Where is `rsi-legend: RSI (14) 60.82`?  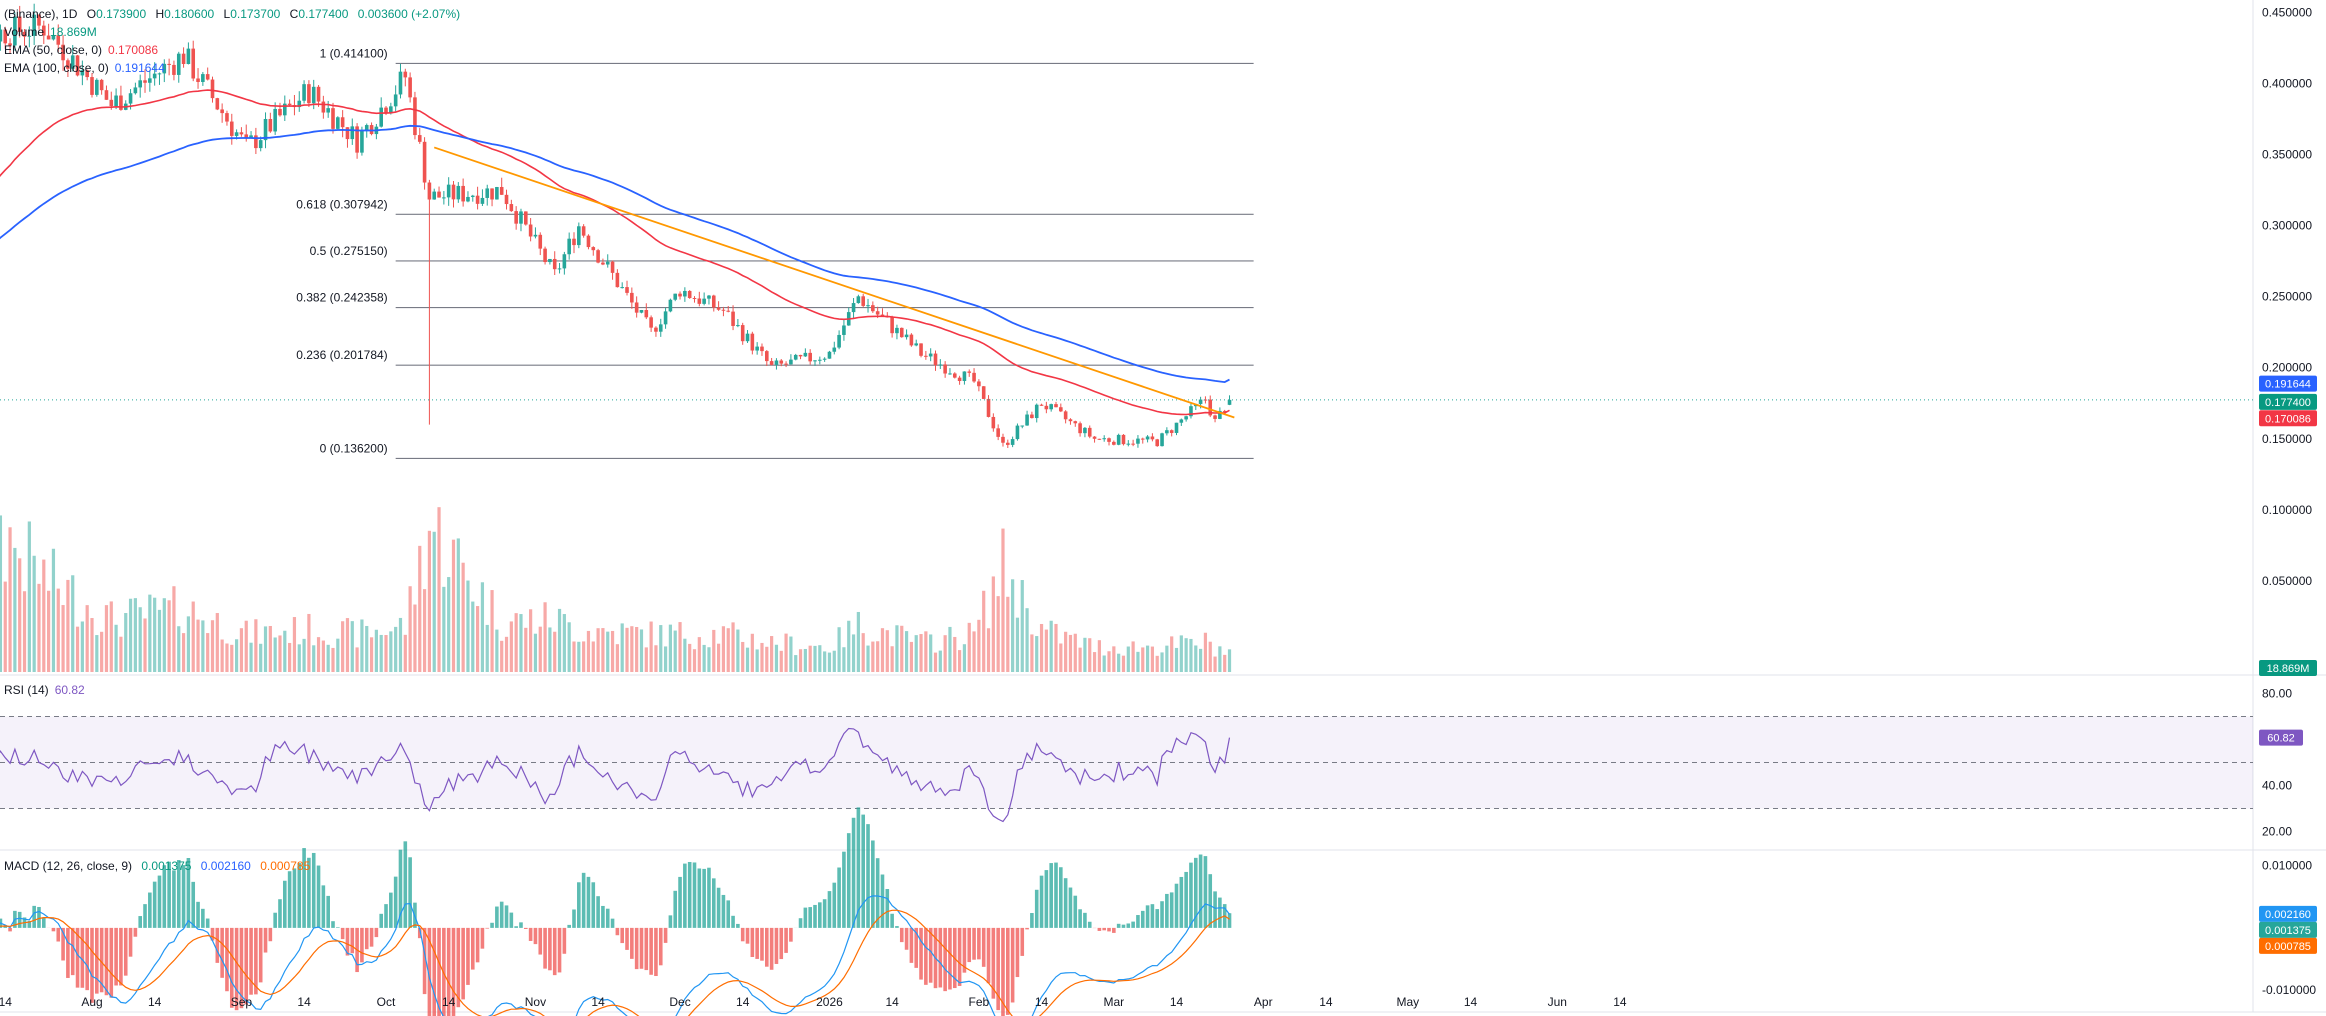 rsi-legend: RSI (14) 60.82 is located at coordinates (44, 690).